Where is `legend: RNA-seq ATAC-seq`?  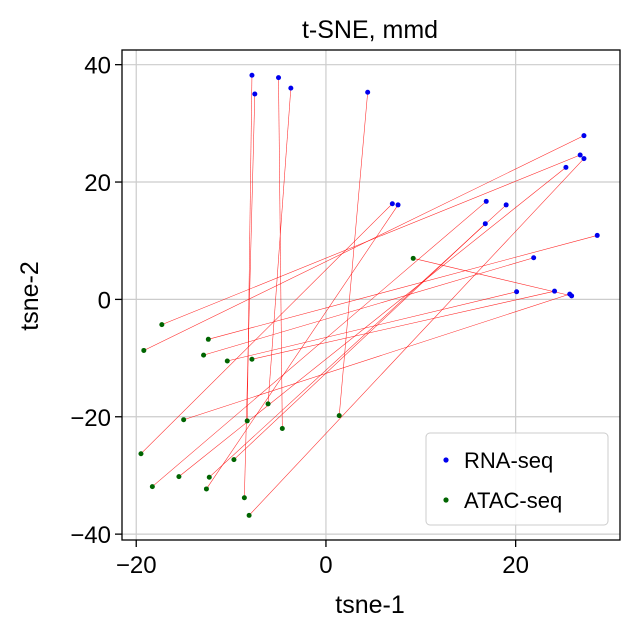 legend: RNA-seq ATAC-seq is located at coordinates (517, 479).